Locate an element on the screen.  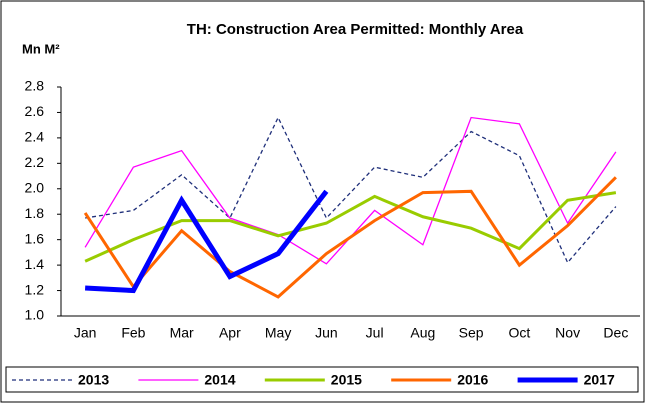
y-tick-label: 1.8 is located at coordinates (35, 213).